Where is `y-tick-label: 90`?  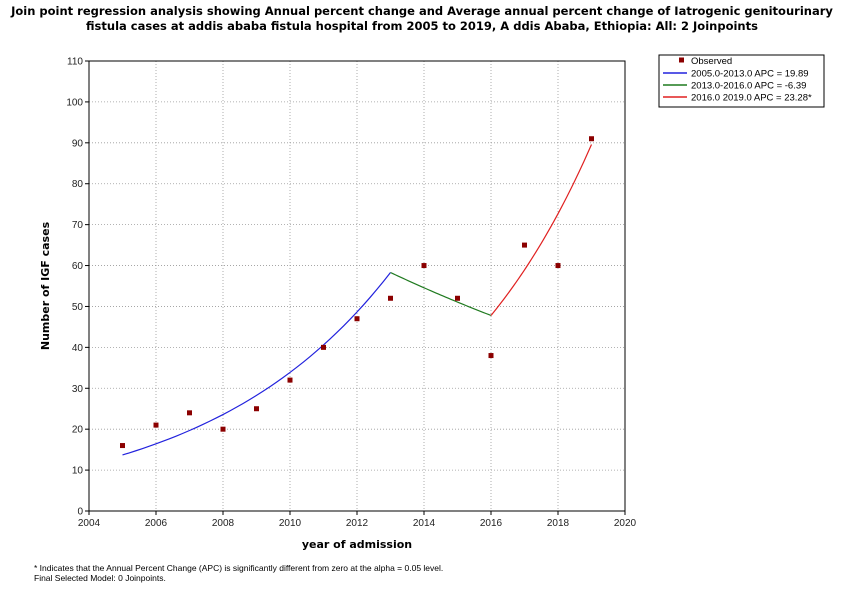
y-tick-label: 90 is located at coordinates (78, 143).